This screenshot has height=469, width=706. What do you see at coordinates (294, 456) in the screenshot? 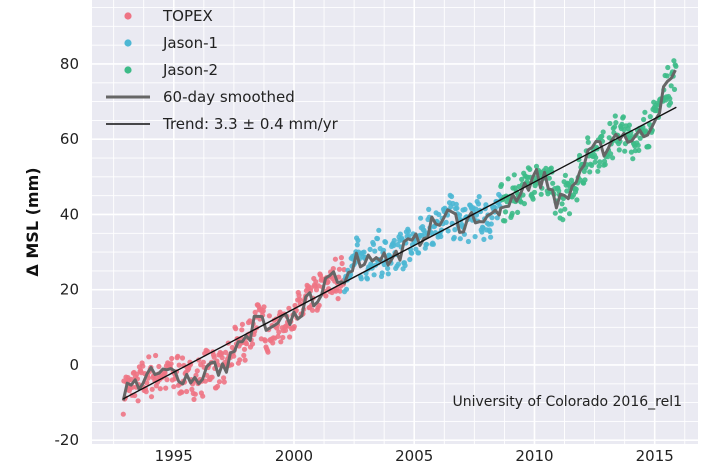
I see `x-tick-label: 2000` at bounding box center [294, 456].